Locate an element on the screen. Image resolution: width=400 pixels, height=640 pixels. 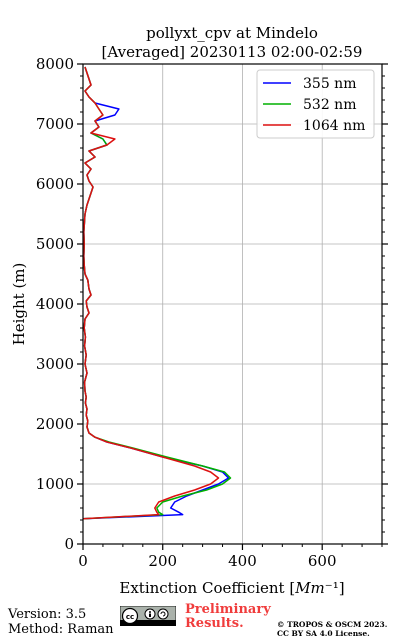
legend-label: 1064 nm is located at coordinates (334, 126).